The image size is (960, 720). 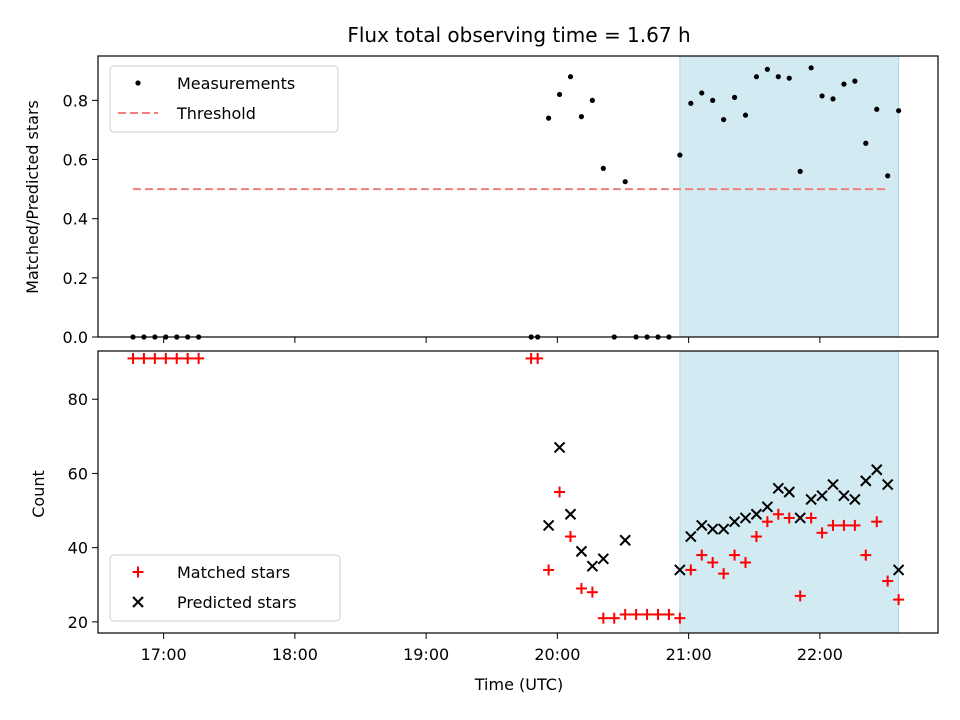 What do you see at coordinates (237, 602) in the screenshot?
I see `legend-label: Predicted stars` at bounding box center [237, 602].